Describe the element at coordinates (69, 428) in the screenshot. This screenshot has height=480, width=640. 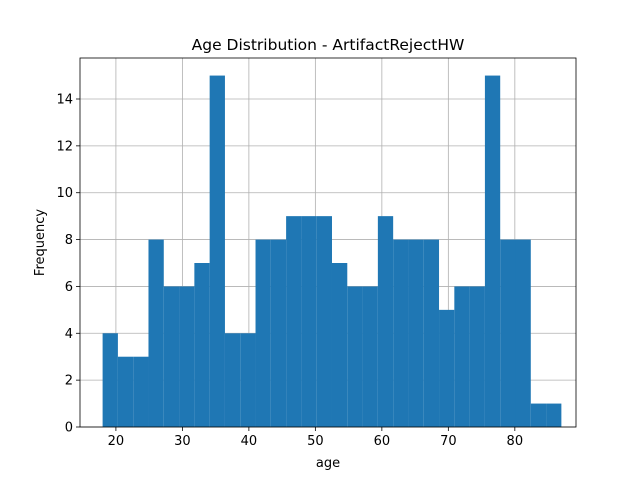
I see `y-tick-label: 0` at that location.